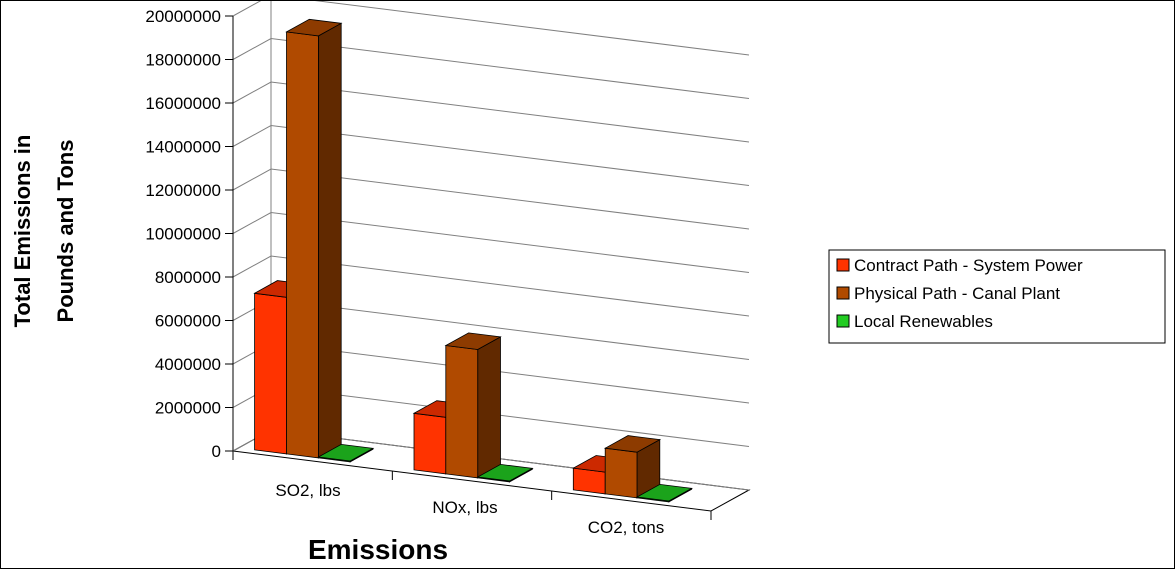 The height and width of the screenshot is (569, 1175). Describe the element at coordinates (183, 147) in the screenshot. I see `y-tick-label: 14000000` at that location.